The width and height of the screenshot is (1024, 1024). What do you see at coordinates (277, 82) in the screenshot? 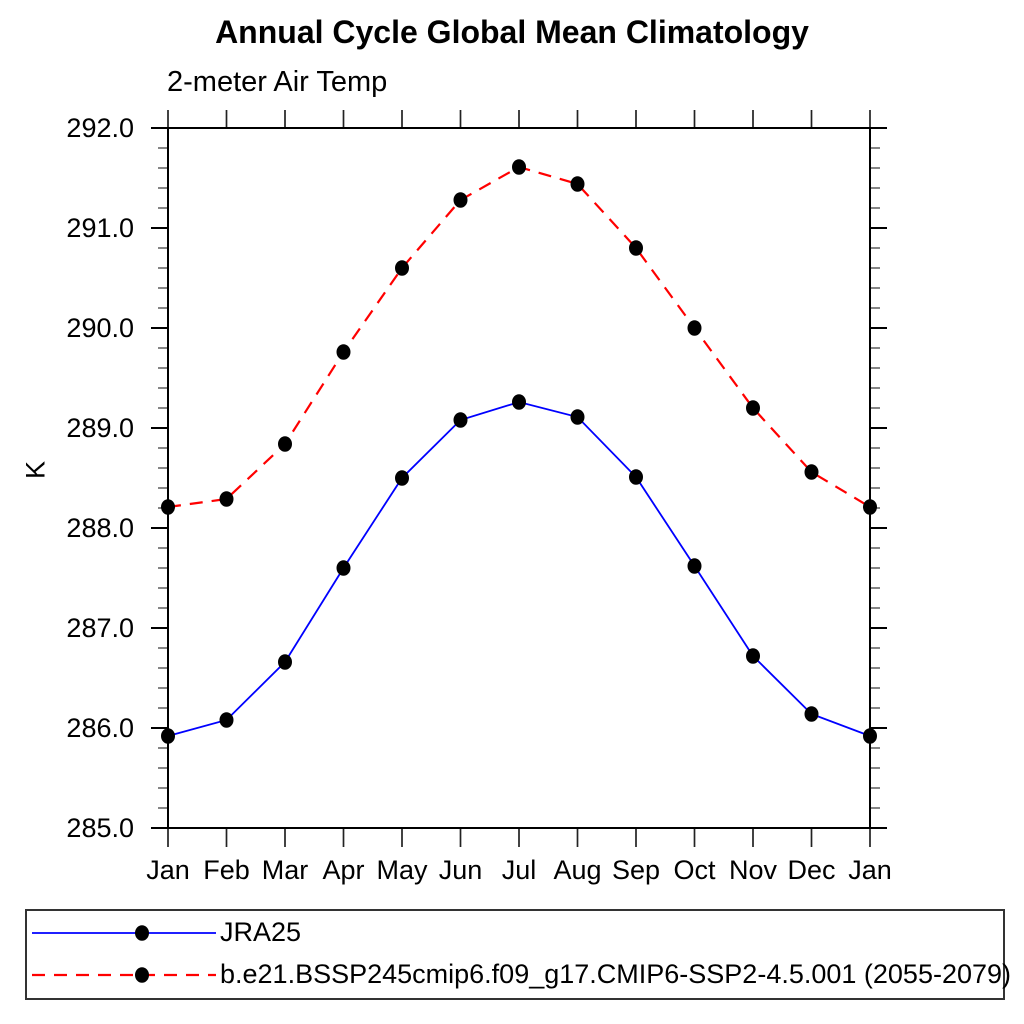
I see `chart-subtitle: 2-meter Air Temp` at bounding box center [277, 82].